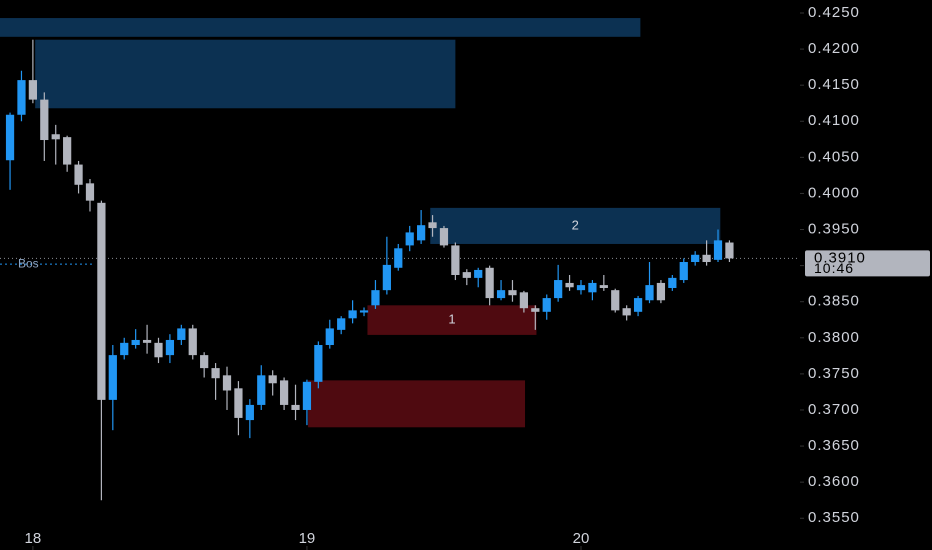  What do you see at coordinates (867, 263) in the screenshot?
I see `price-box` at bounding box center [867, 263].